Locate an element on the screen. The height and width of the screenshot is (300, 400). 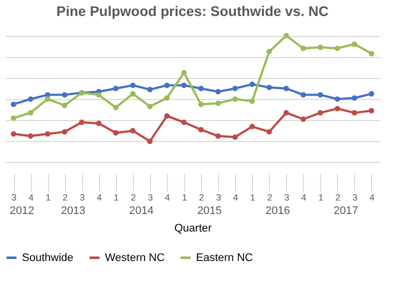
text: 2015 is located at coordinates (209, 211).